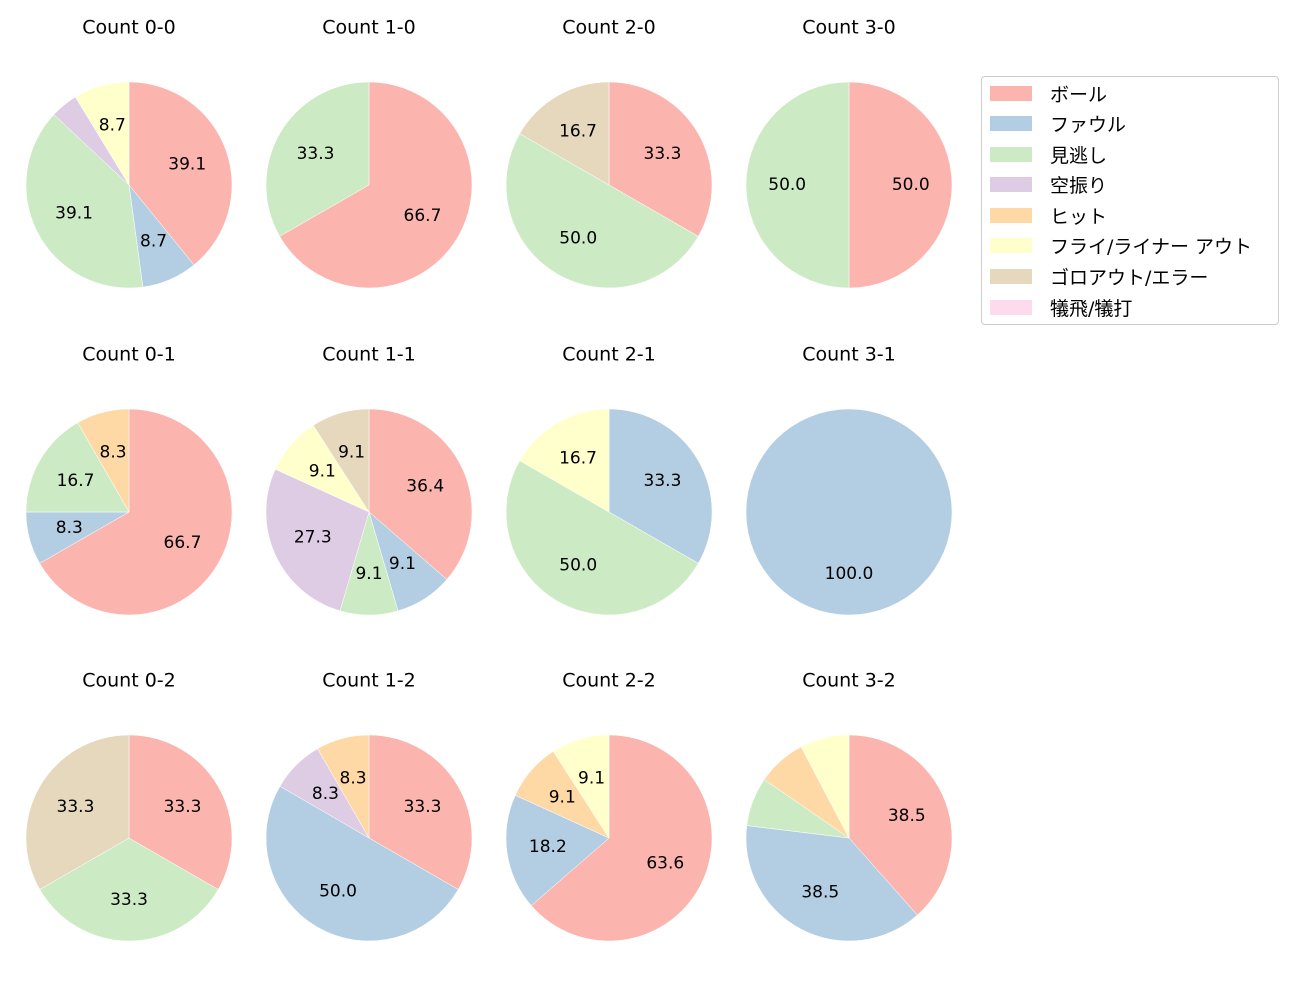 The image size is (1300, 1000). I want to click on legend-item-ball: ボール, so click(1049, 93).